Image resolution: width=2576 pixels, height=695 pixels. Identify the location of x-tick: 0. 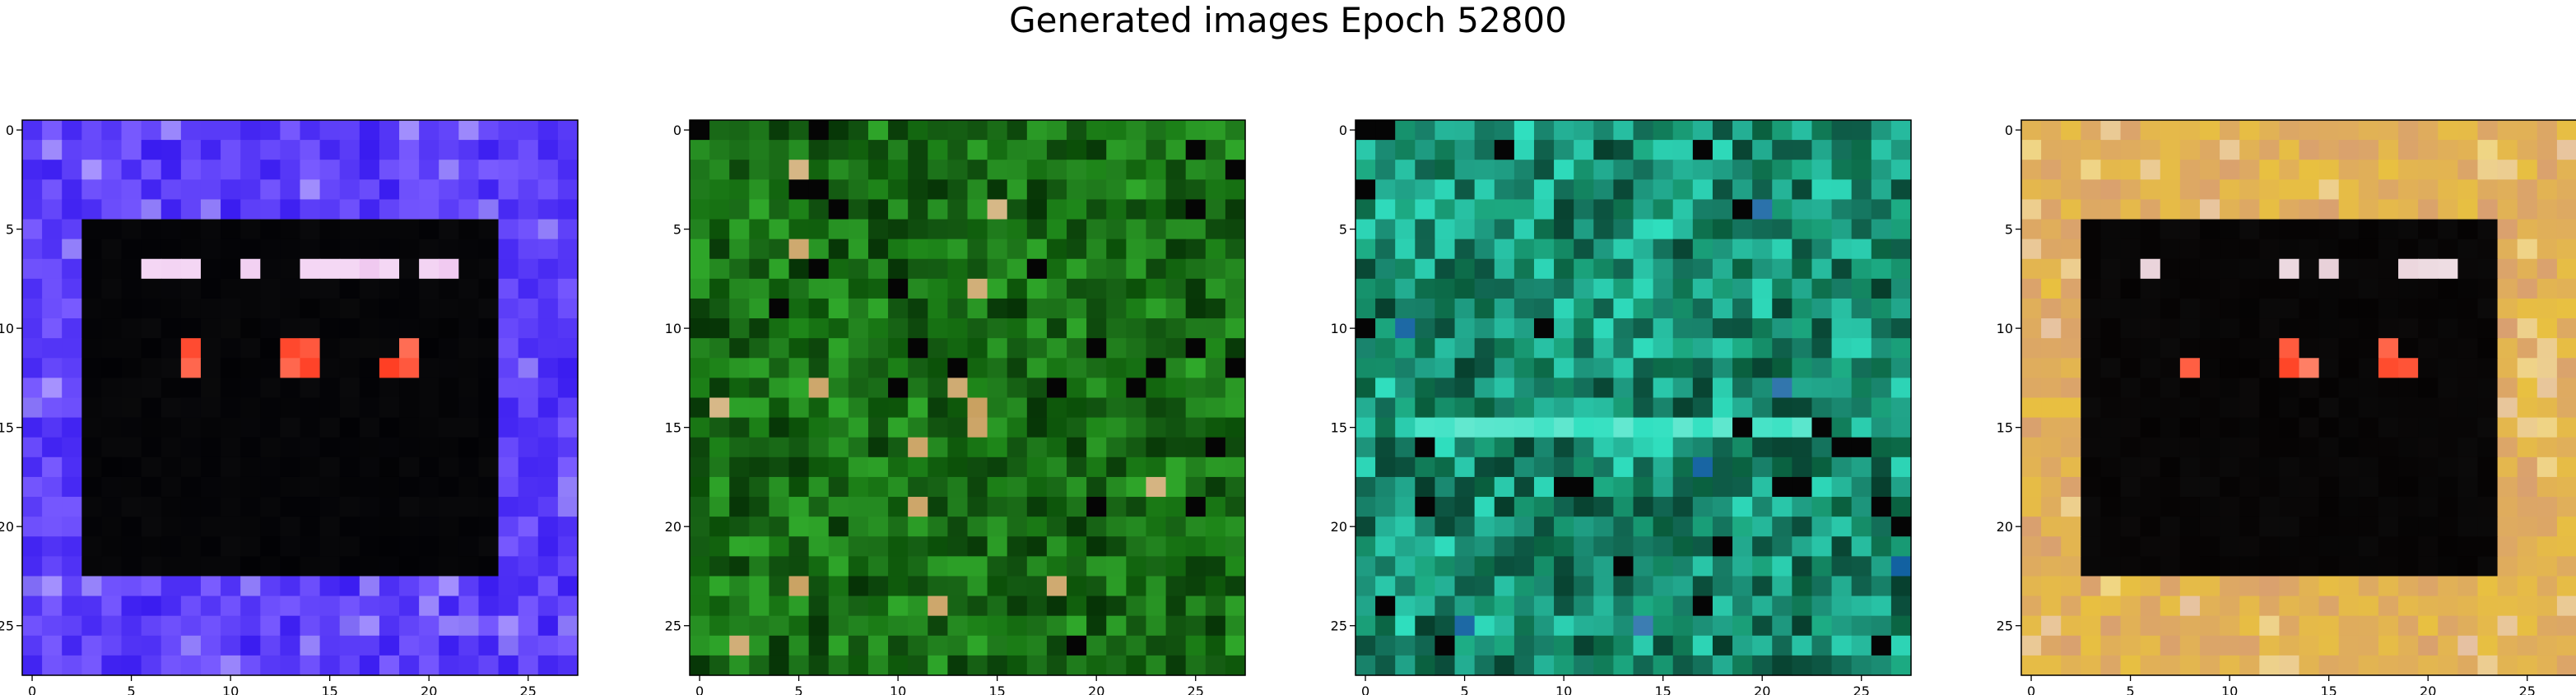
(1365, 685).